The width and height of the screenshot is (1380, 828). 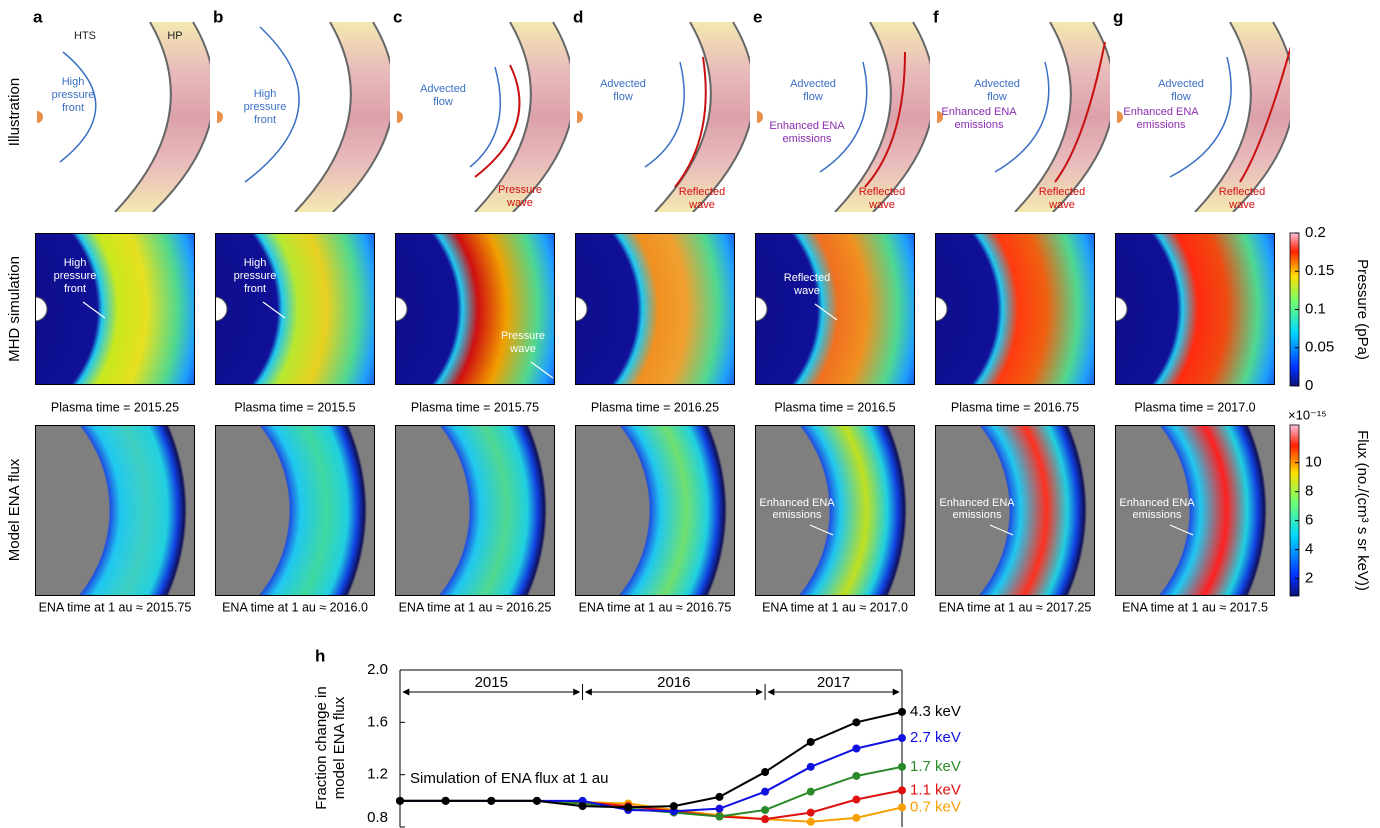 What do you see at coordinates (509, 778) in the screenshot?
I see `annotation: Simulation of ENA flux at 1 au` at bounding box center [509, 778].